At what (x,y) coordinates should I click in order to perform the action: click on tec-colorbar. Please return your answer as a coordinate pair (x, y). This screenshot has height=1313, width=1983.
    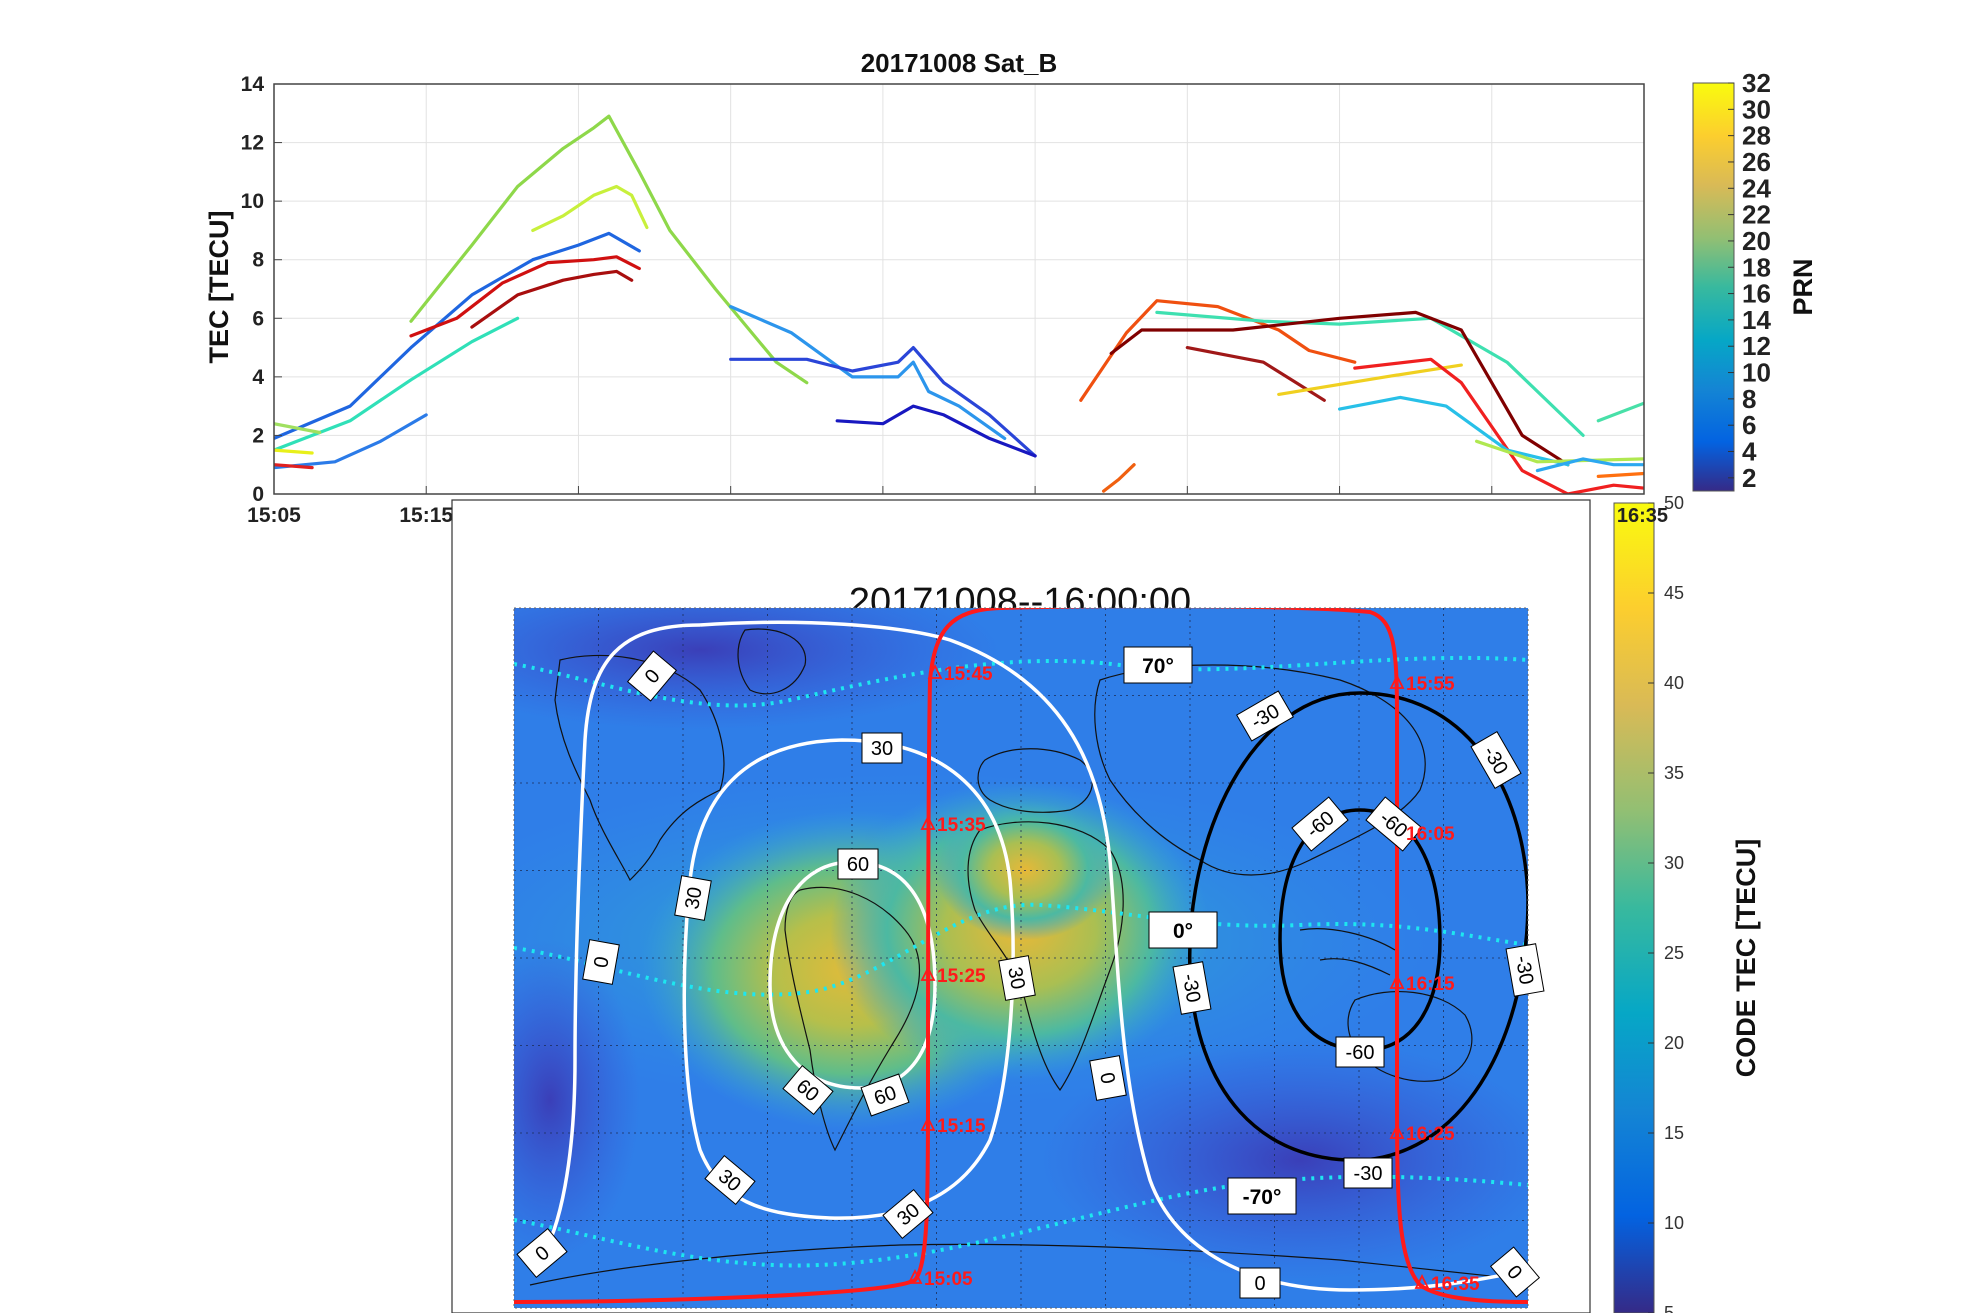
    Looking at the image, I should click on (1634, 907).